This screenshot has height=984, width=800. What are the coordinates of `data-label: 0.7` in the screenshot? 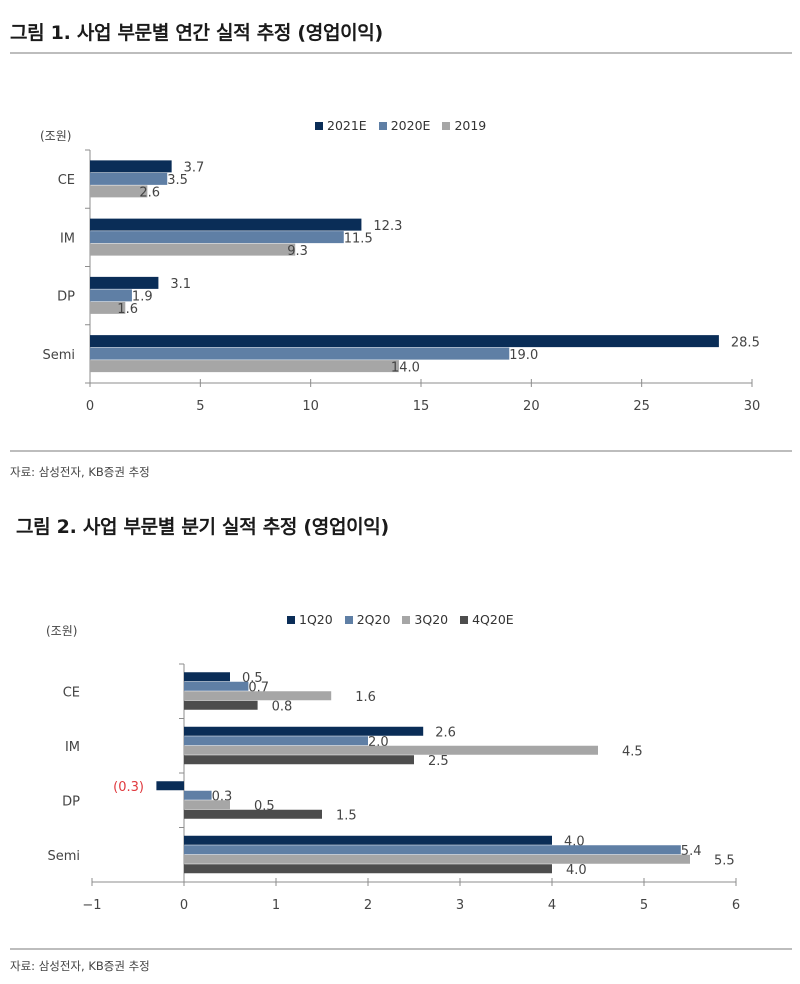 It's located at (258, 688).